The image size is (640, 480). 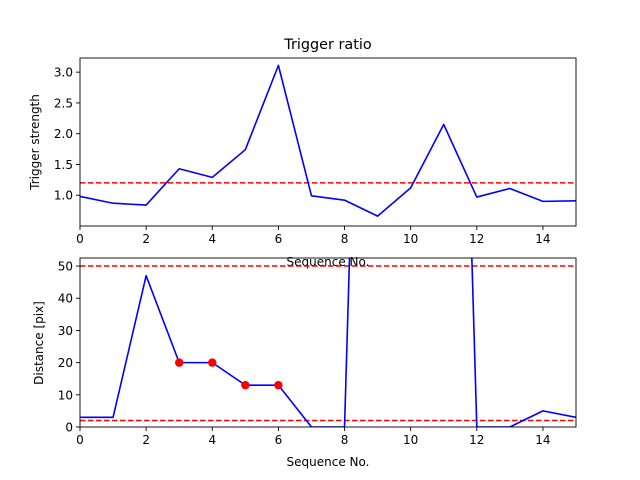 I want to click on y-tick-label: 50, so click(x=65, y=267).